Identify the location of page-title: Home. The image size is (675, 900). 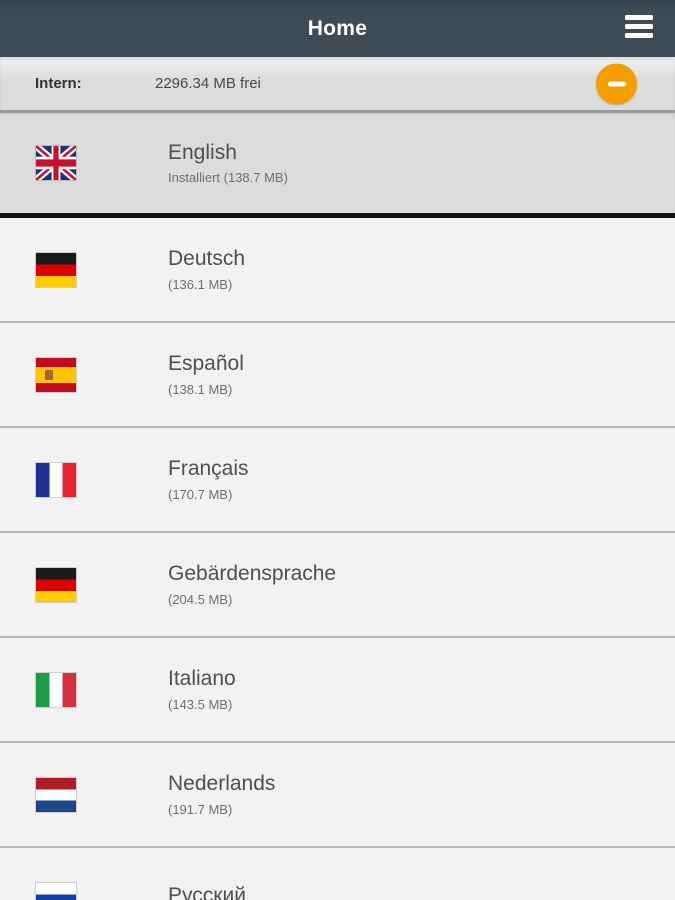
(337, 28).